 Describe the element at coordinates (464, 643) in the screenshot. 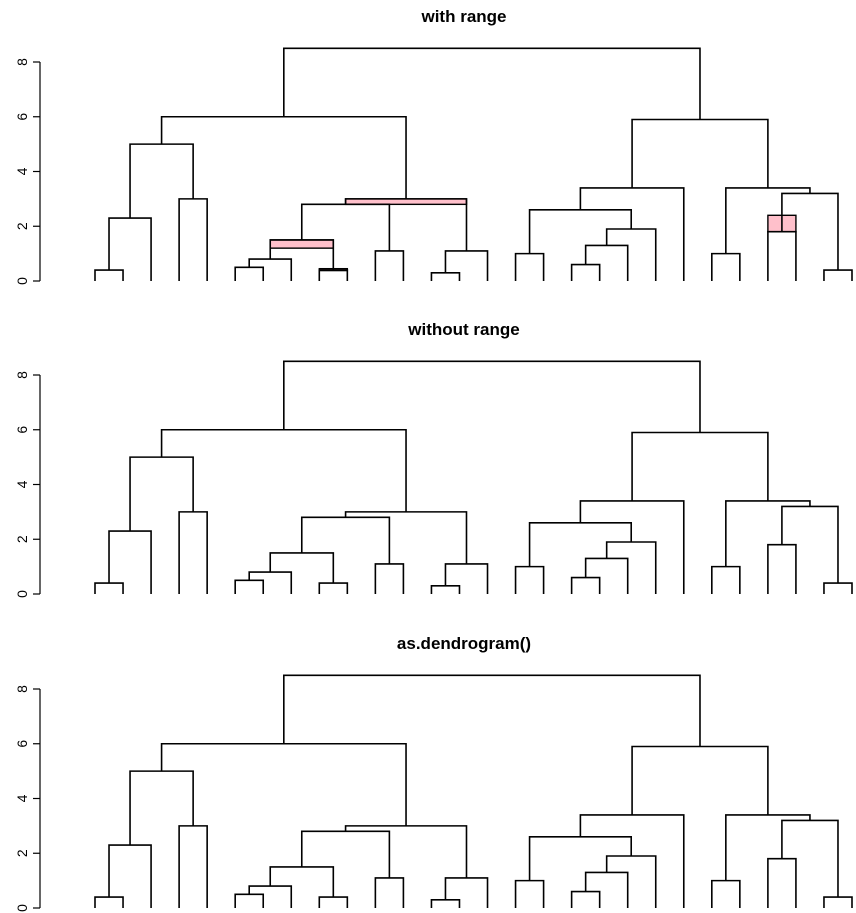

I see `chart-title: as.dendrogram()` at that location.